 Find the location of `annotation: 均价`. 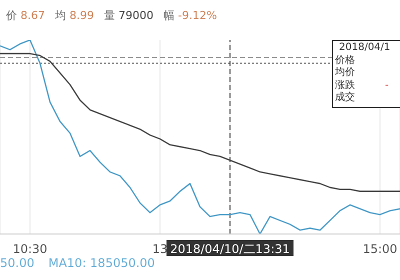

annotation: 均价 is located at coordinates (345, 73).